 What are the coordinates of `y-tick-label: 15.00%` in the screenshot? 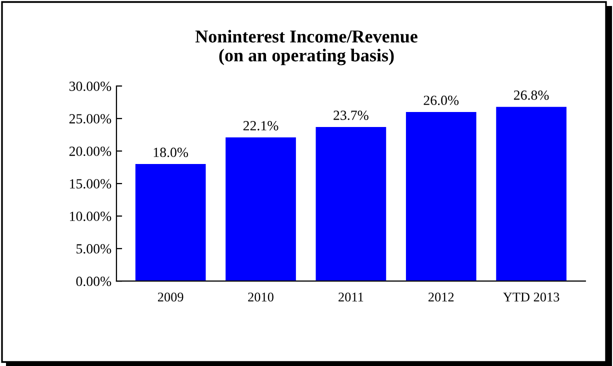 It's located at (91, 184).